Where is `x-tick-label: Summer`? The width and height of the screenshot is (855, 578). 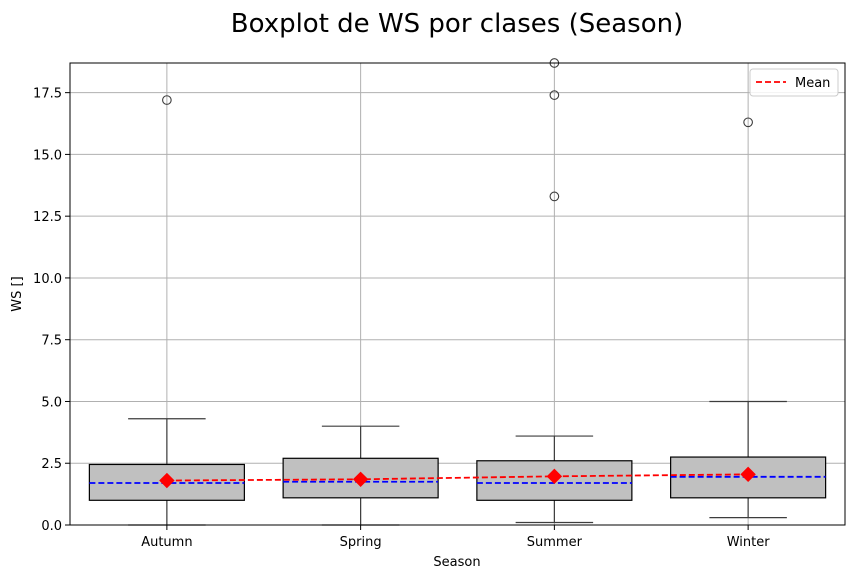 x-tick-label: Summer is located at coordinates (555, 542).